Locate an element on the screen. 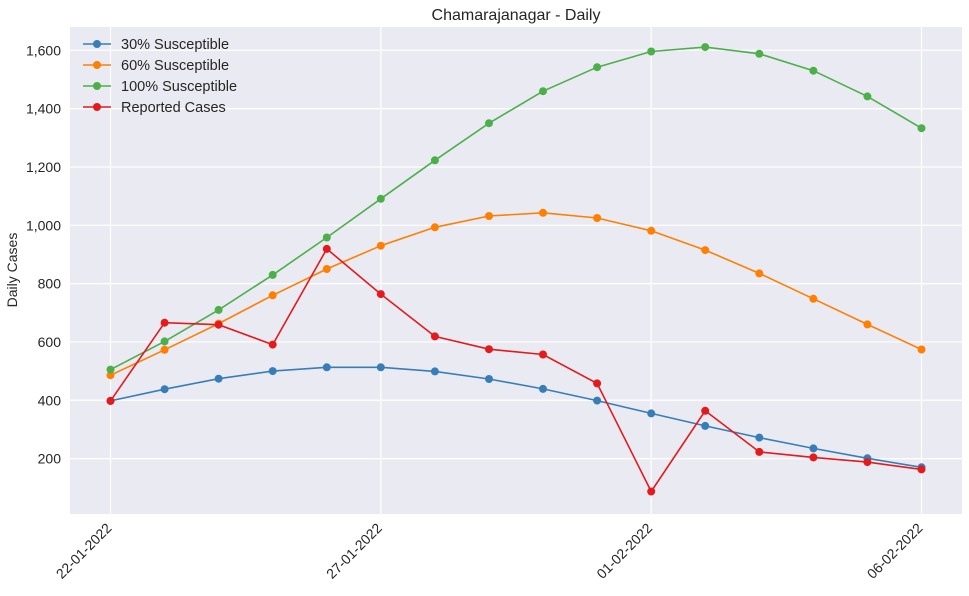  legend-label: 100% Susceptible is located at coordinates (179, 87).